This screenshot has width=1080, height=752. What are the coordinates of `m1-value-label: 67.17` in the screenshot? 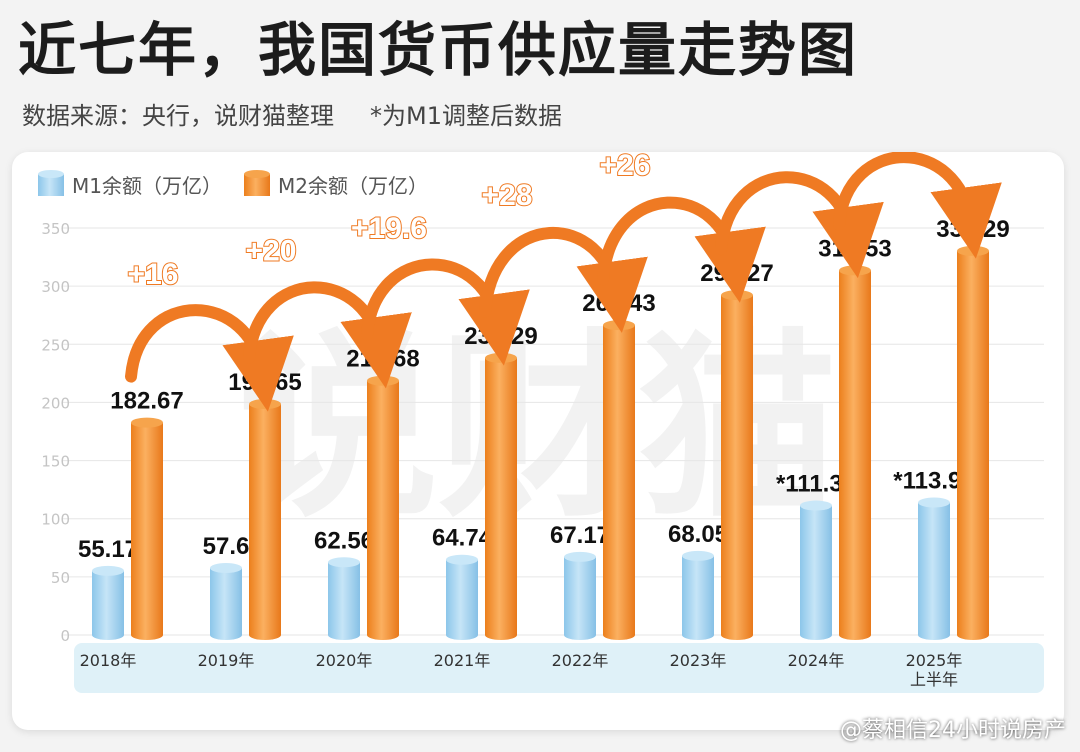 It's located at (580, 535).